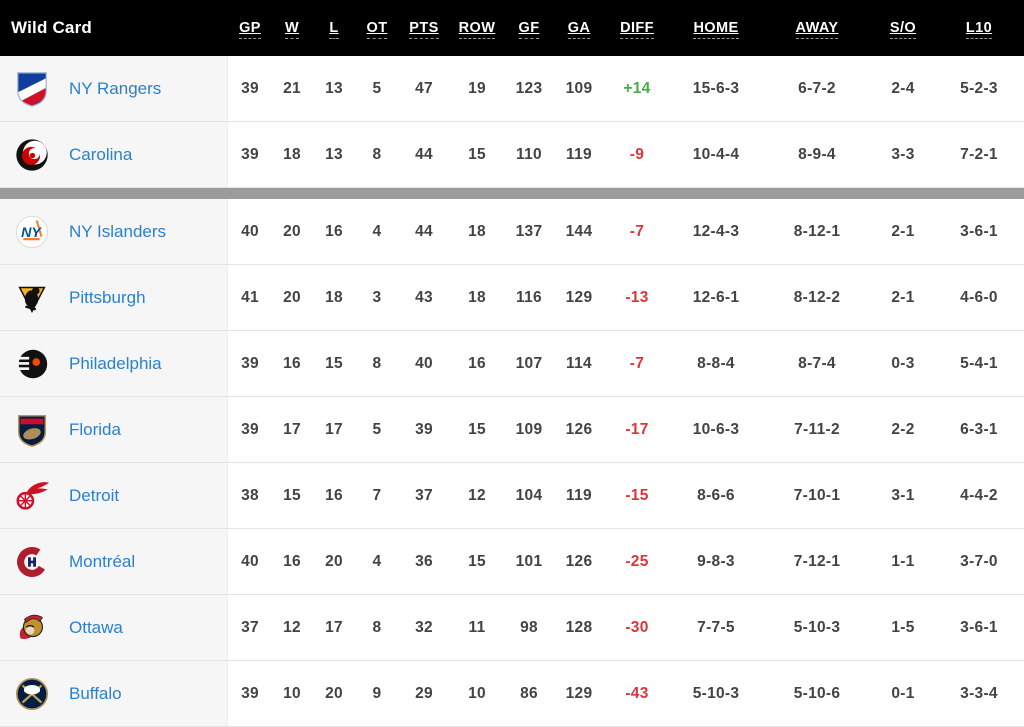  What do you see at coordinates (477, 88) in the screenshot?
I see `stat-row: 19` at bounding box center [477, 88].